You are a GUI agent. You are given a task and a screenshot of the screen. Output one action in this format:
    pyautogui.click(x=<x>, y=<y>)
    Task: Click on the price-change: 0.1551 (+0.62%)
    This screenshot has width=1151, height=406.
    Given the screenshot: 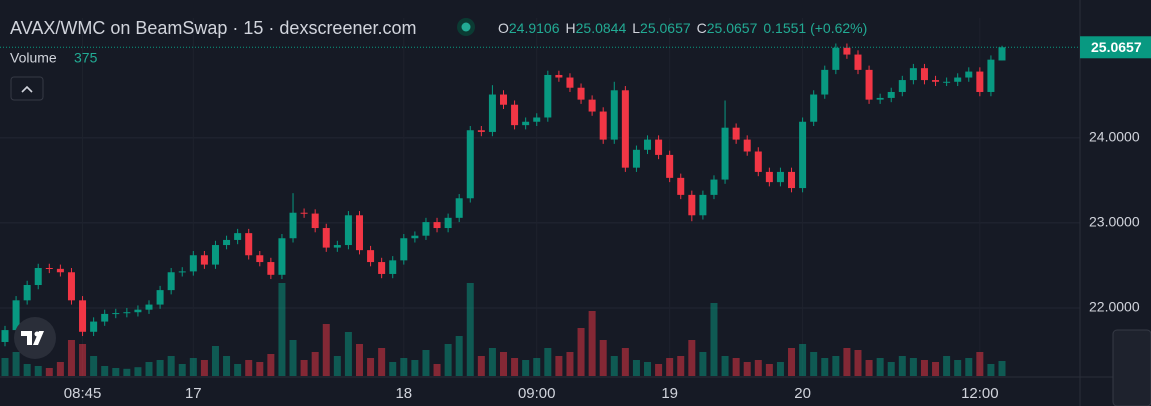 What is the action you would take?
    pyautogui.click(x=815, y=28)
    